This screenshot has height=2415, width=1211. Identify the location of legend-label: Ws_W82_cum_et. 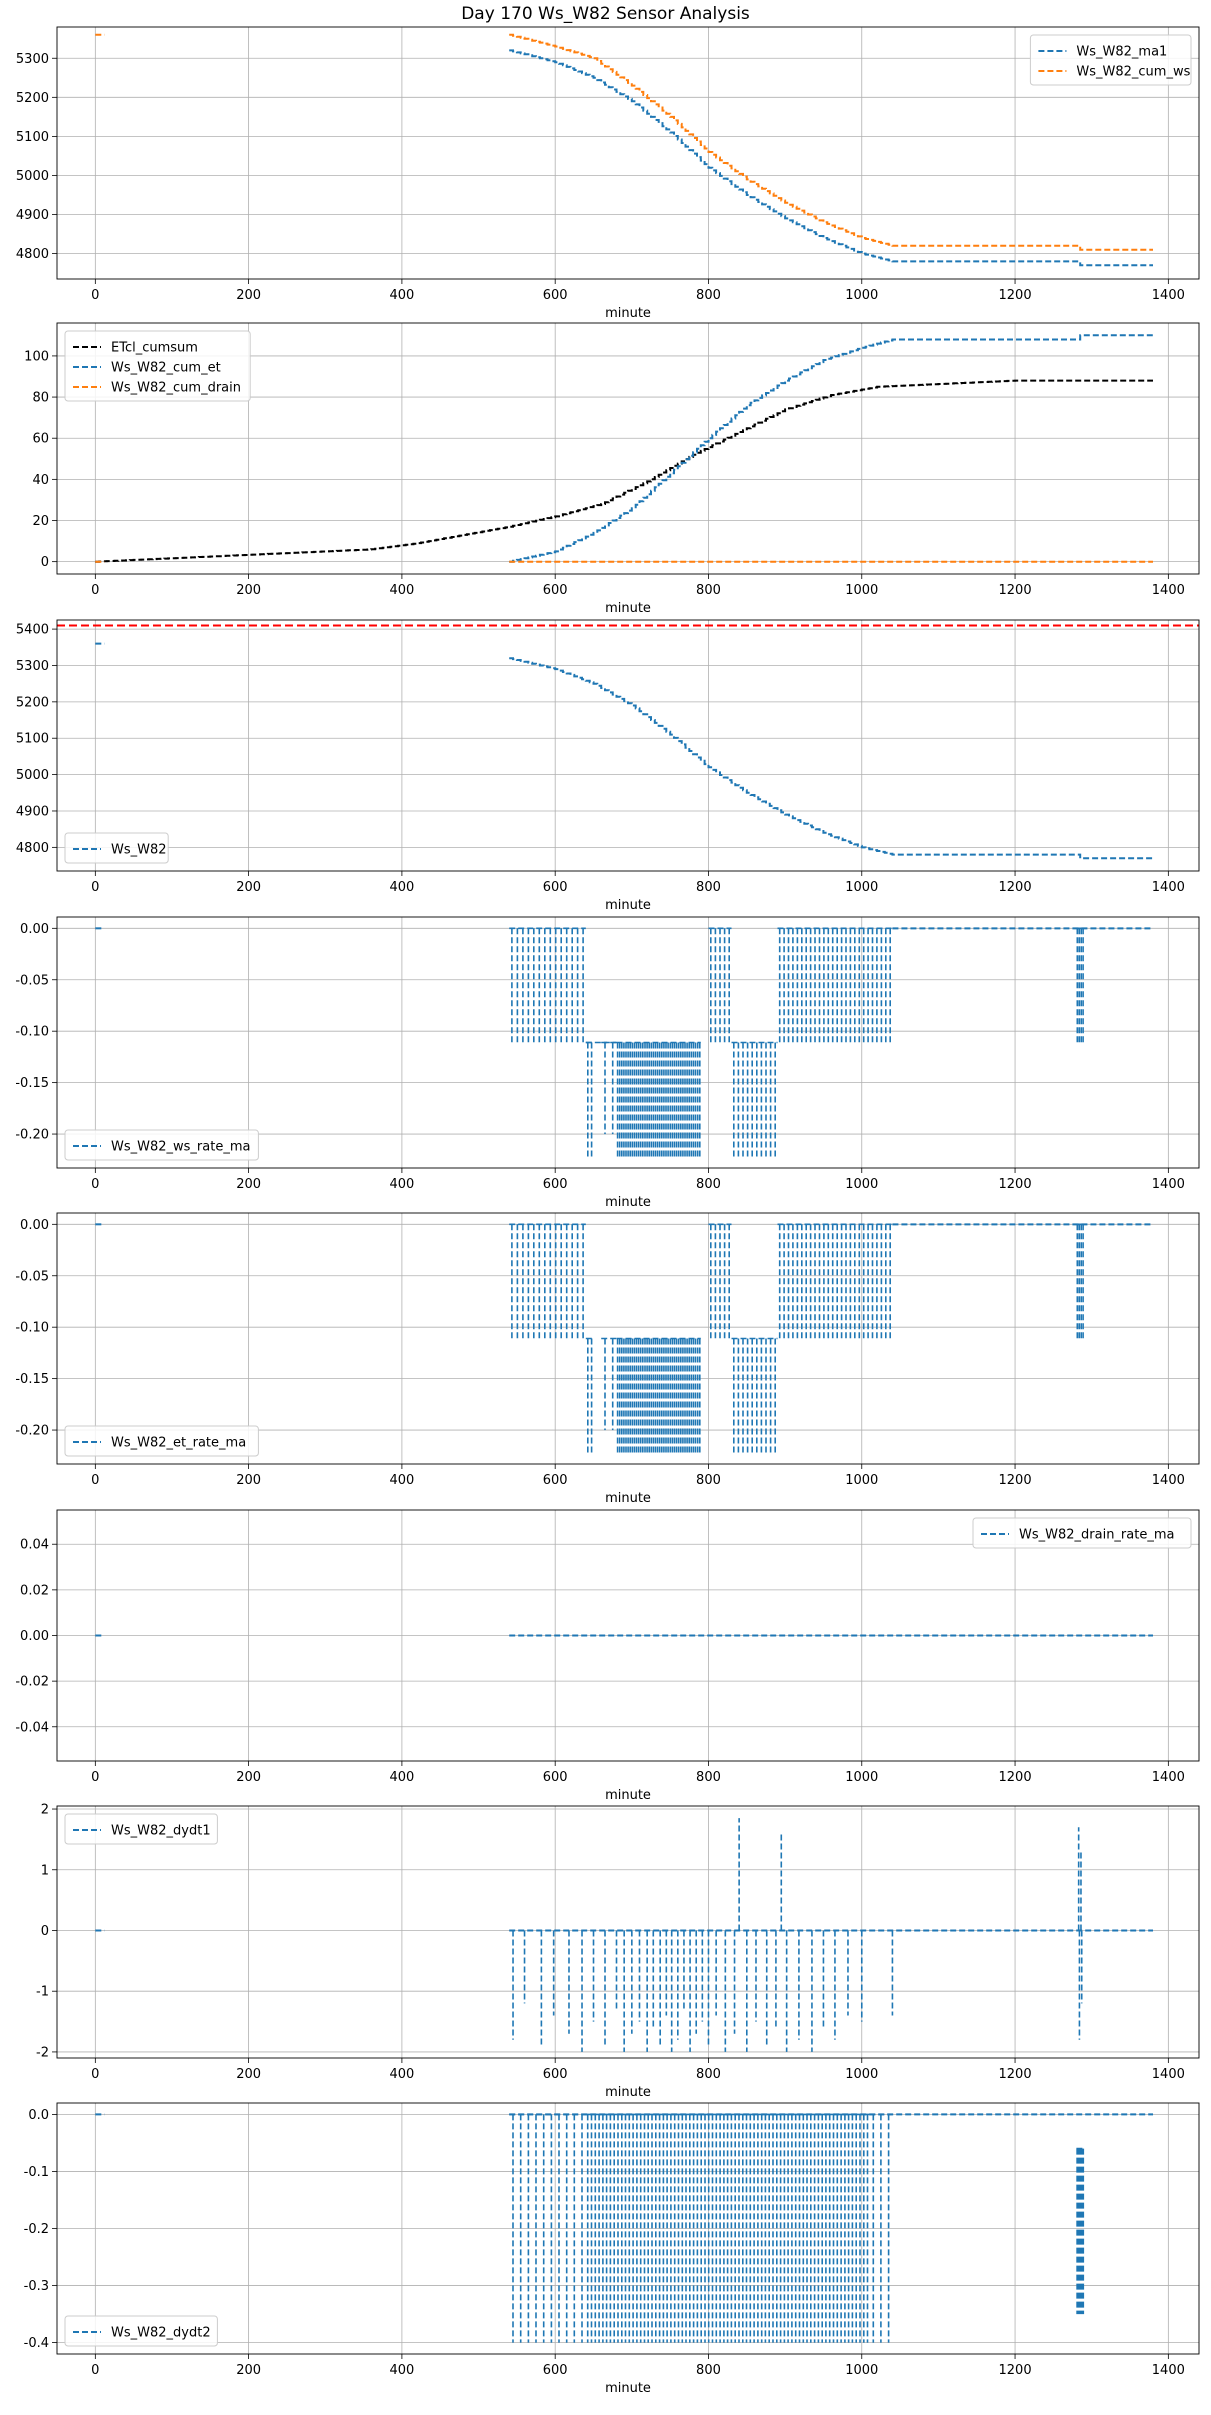
(166, 368).